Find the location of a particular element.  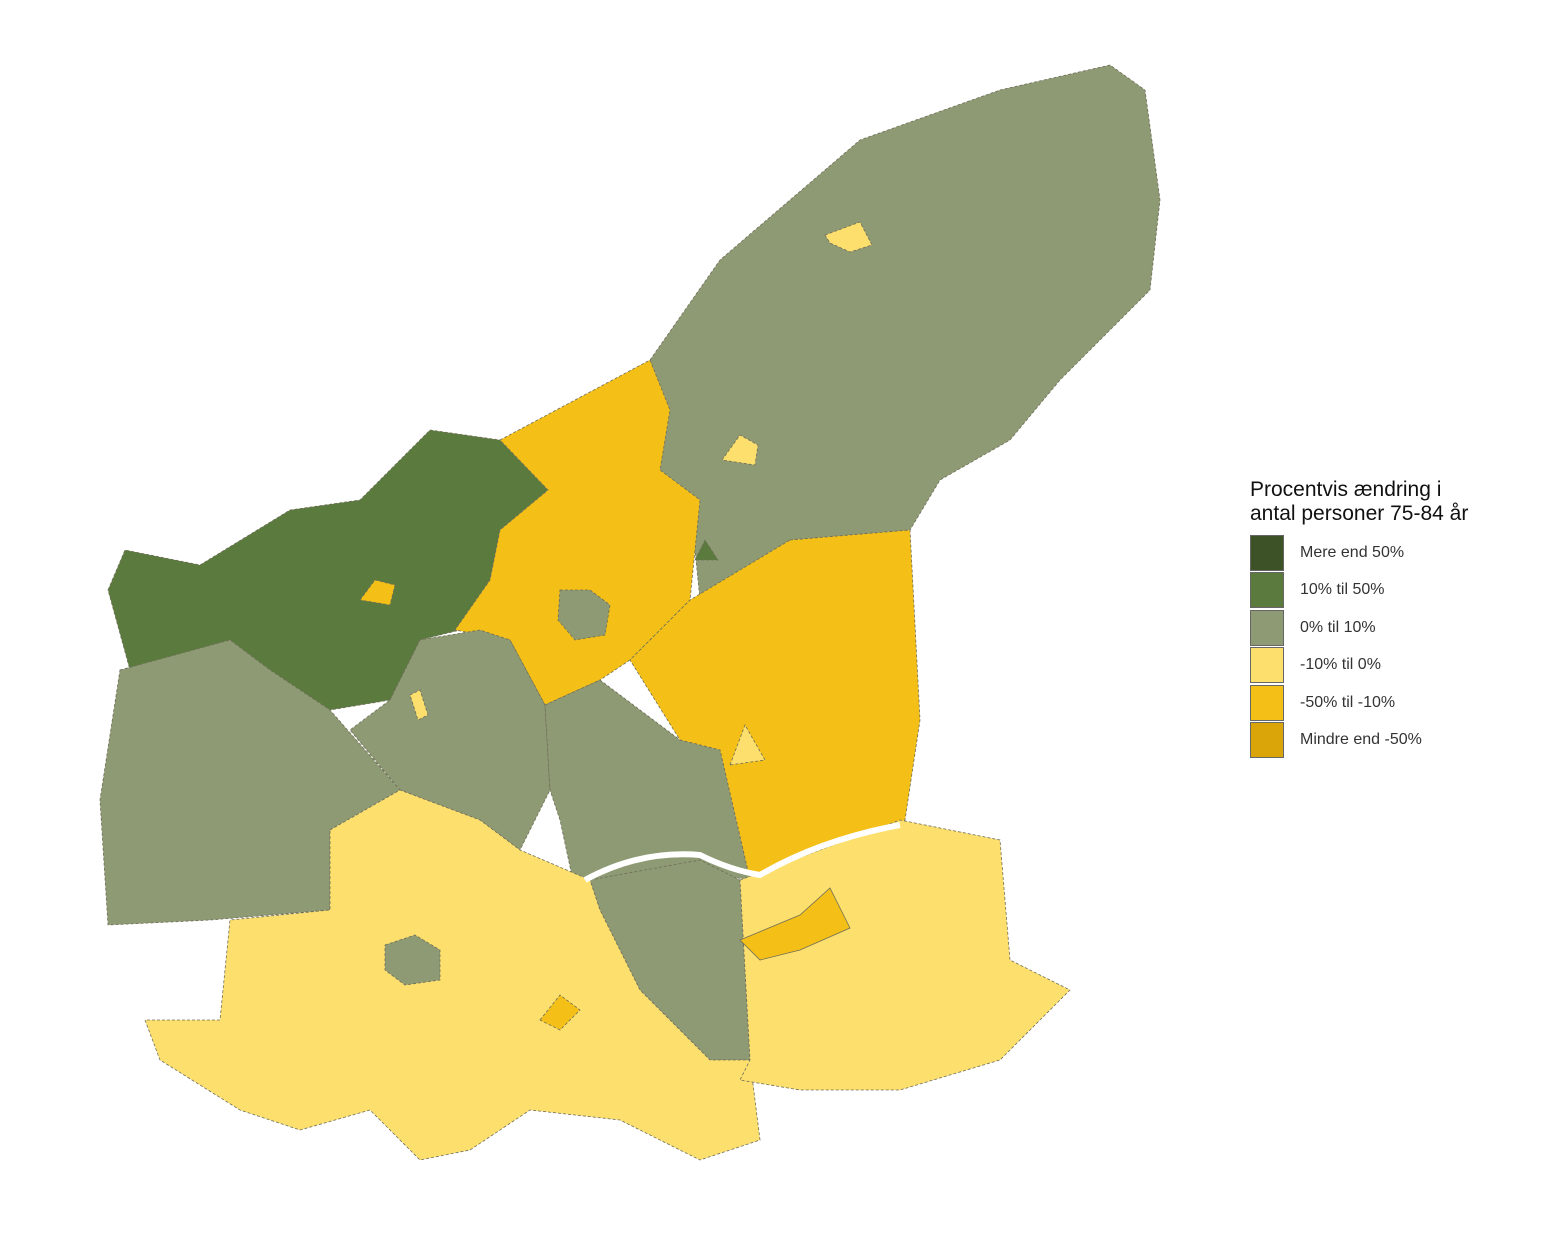

legend-item: -50% til -10% is located at coordinates (1359, 703).